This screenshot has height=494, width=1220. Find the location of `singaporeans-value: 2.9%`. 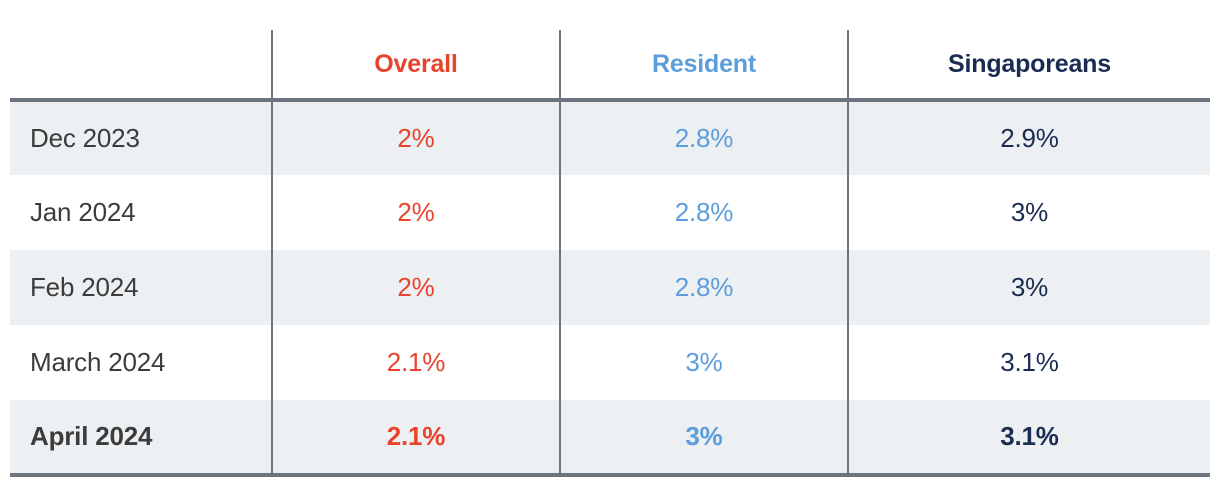

singaporeans-value: 2.9% is located at coordinates (1028, 137).